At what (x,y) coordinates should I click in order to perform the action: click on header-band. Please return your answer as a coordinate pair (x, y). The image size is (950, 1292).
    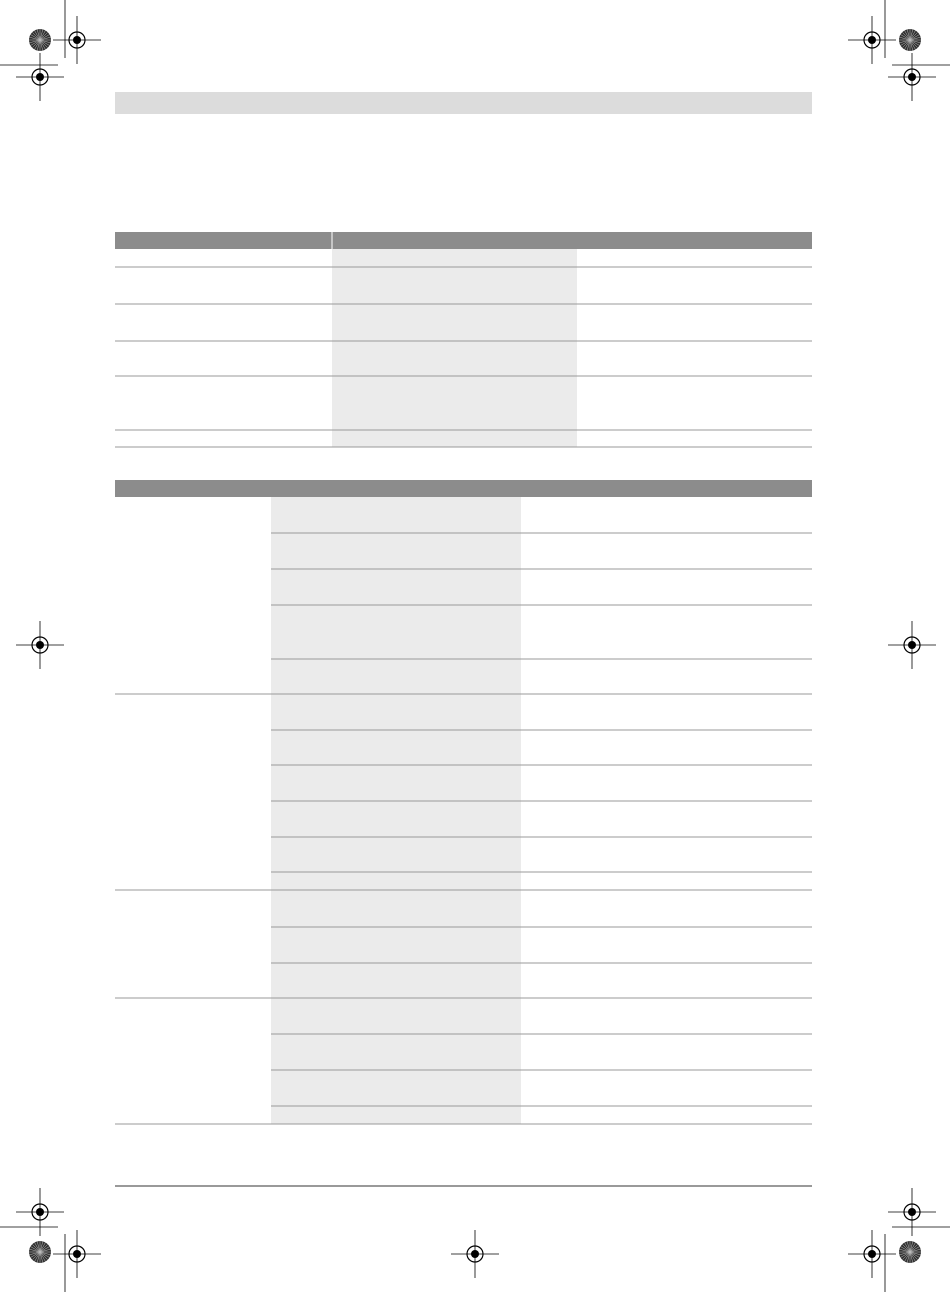
    Looking at the image, I should click on (463, 103).